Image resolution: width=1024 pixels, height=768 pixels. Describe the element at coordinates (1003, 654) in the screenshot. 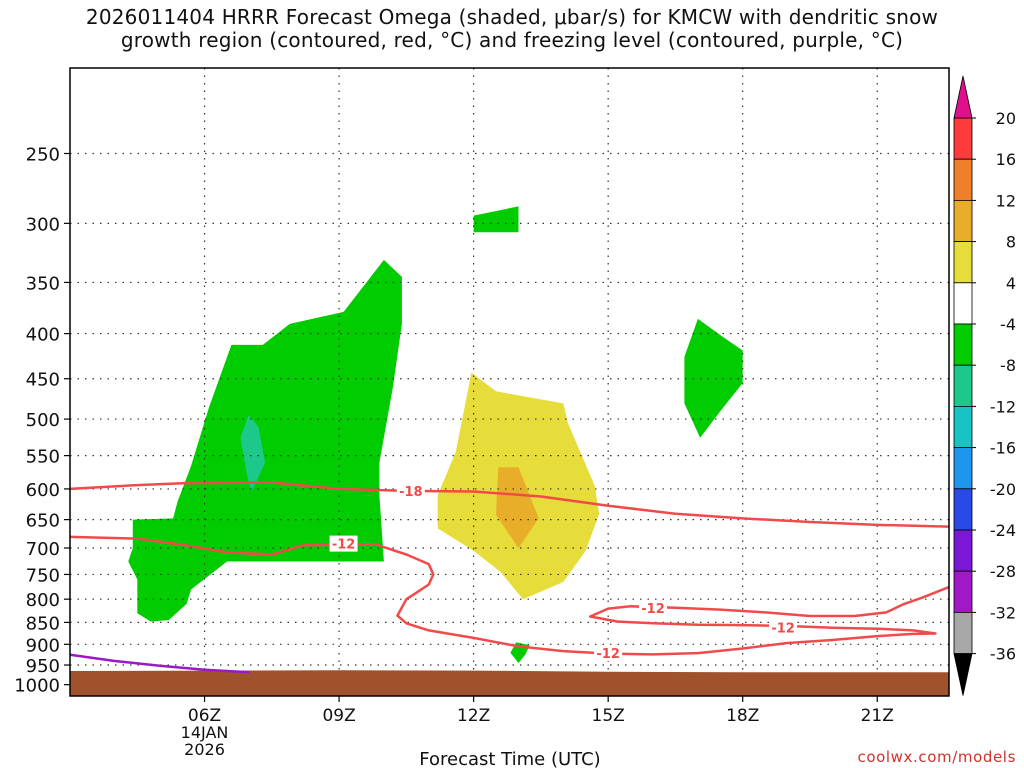

I see `colorbar-label: -36` at that location.